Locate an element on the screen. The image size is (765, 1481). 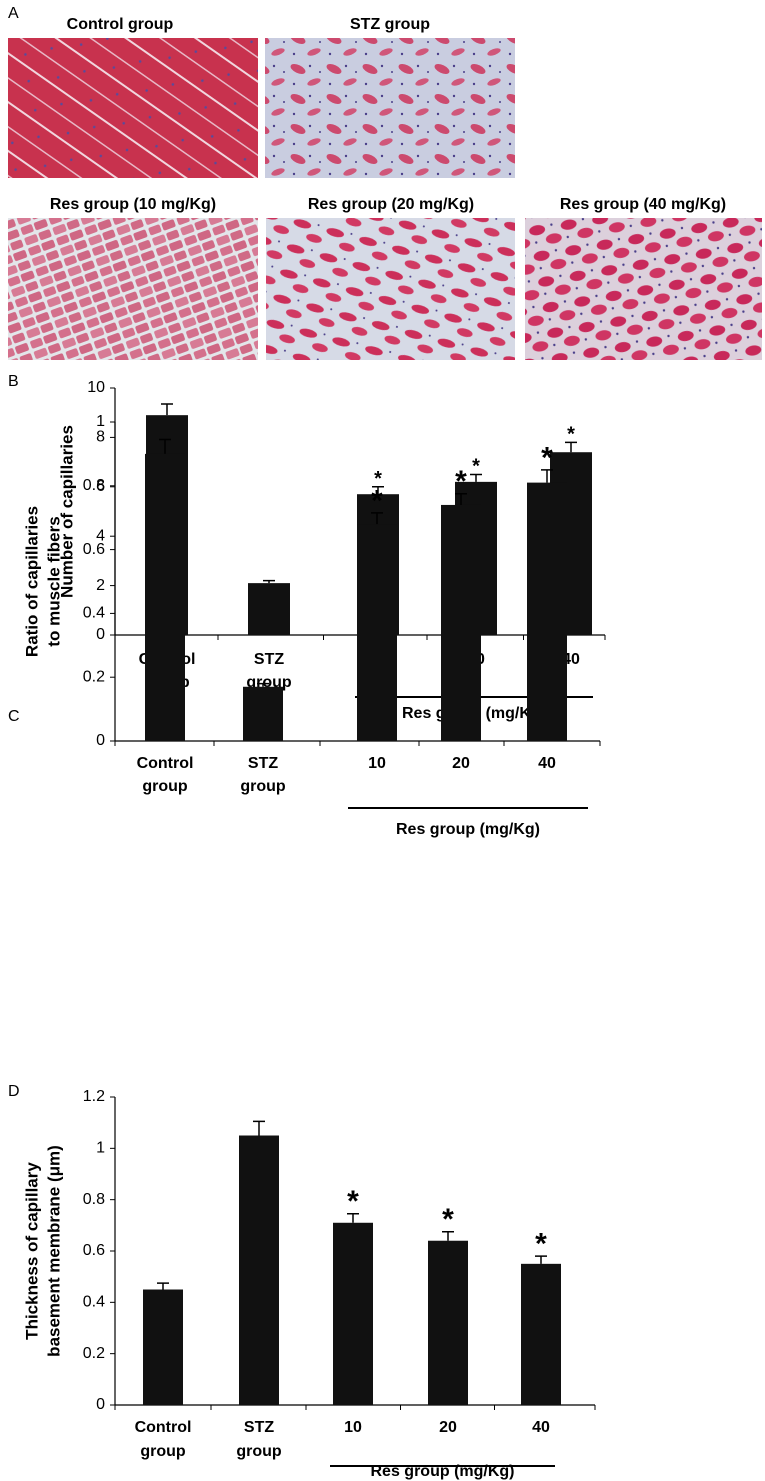
y-axis-label: Thickness of capillary is located at coordinates (31, 1251).